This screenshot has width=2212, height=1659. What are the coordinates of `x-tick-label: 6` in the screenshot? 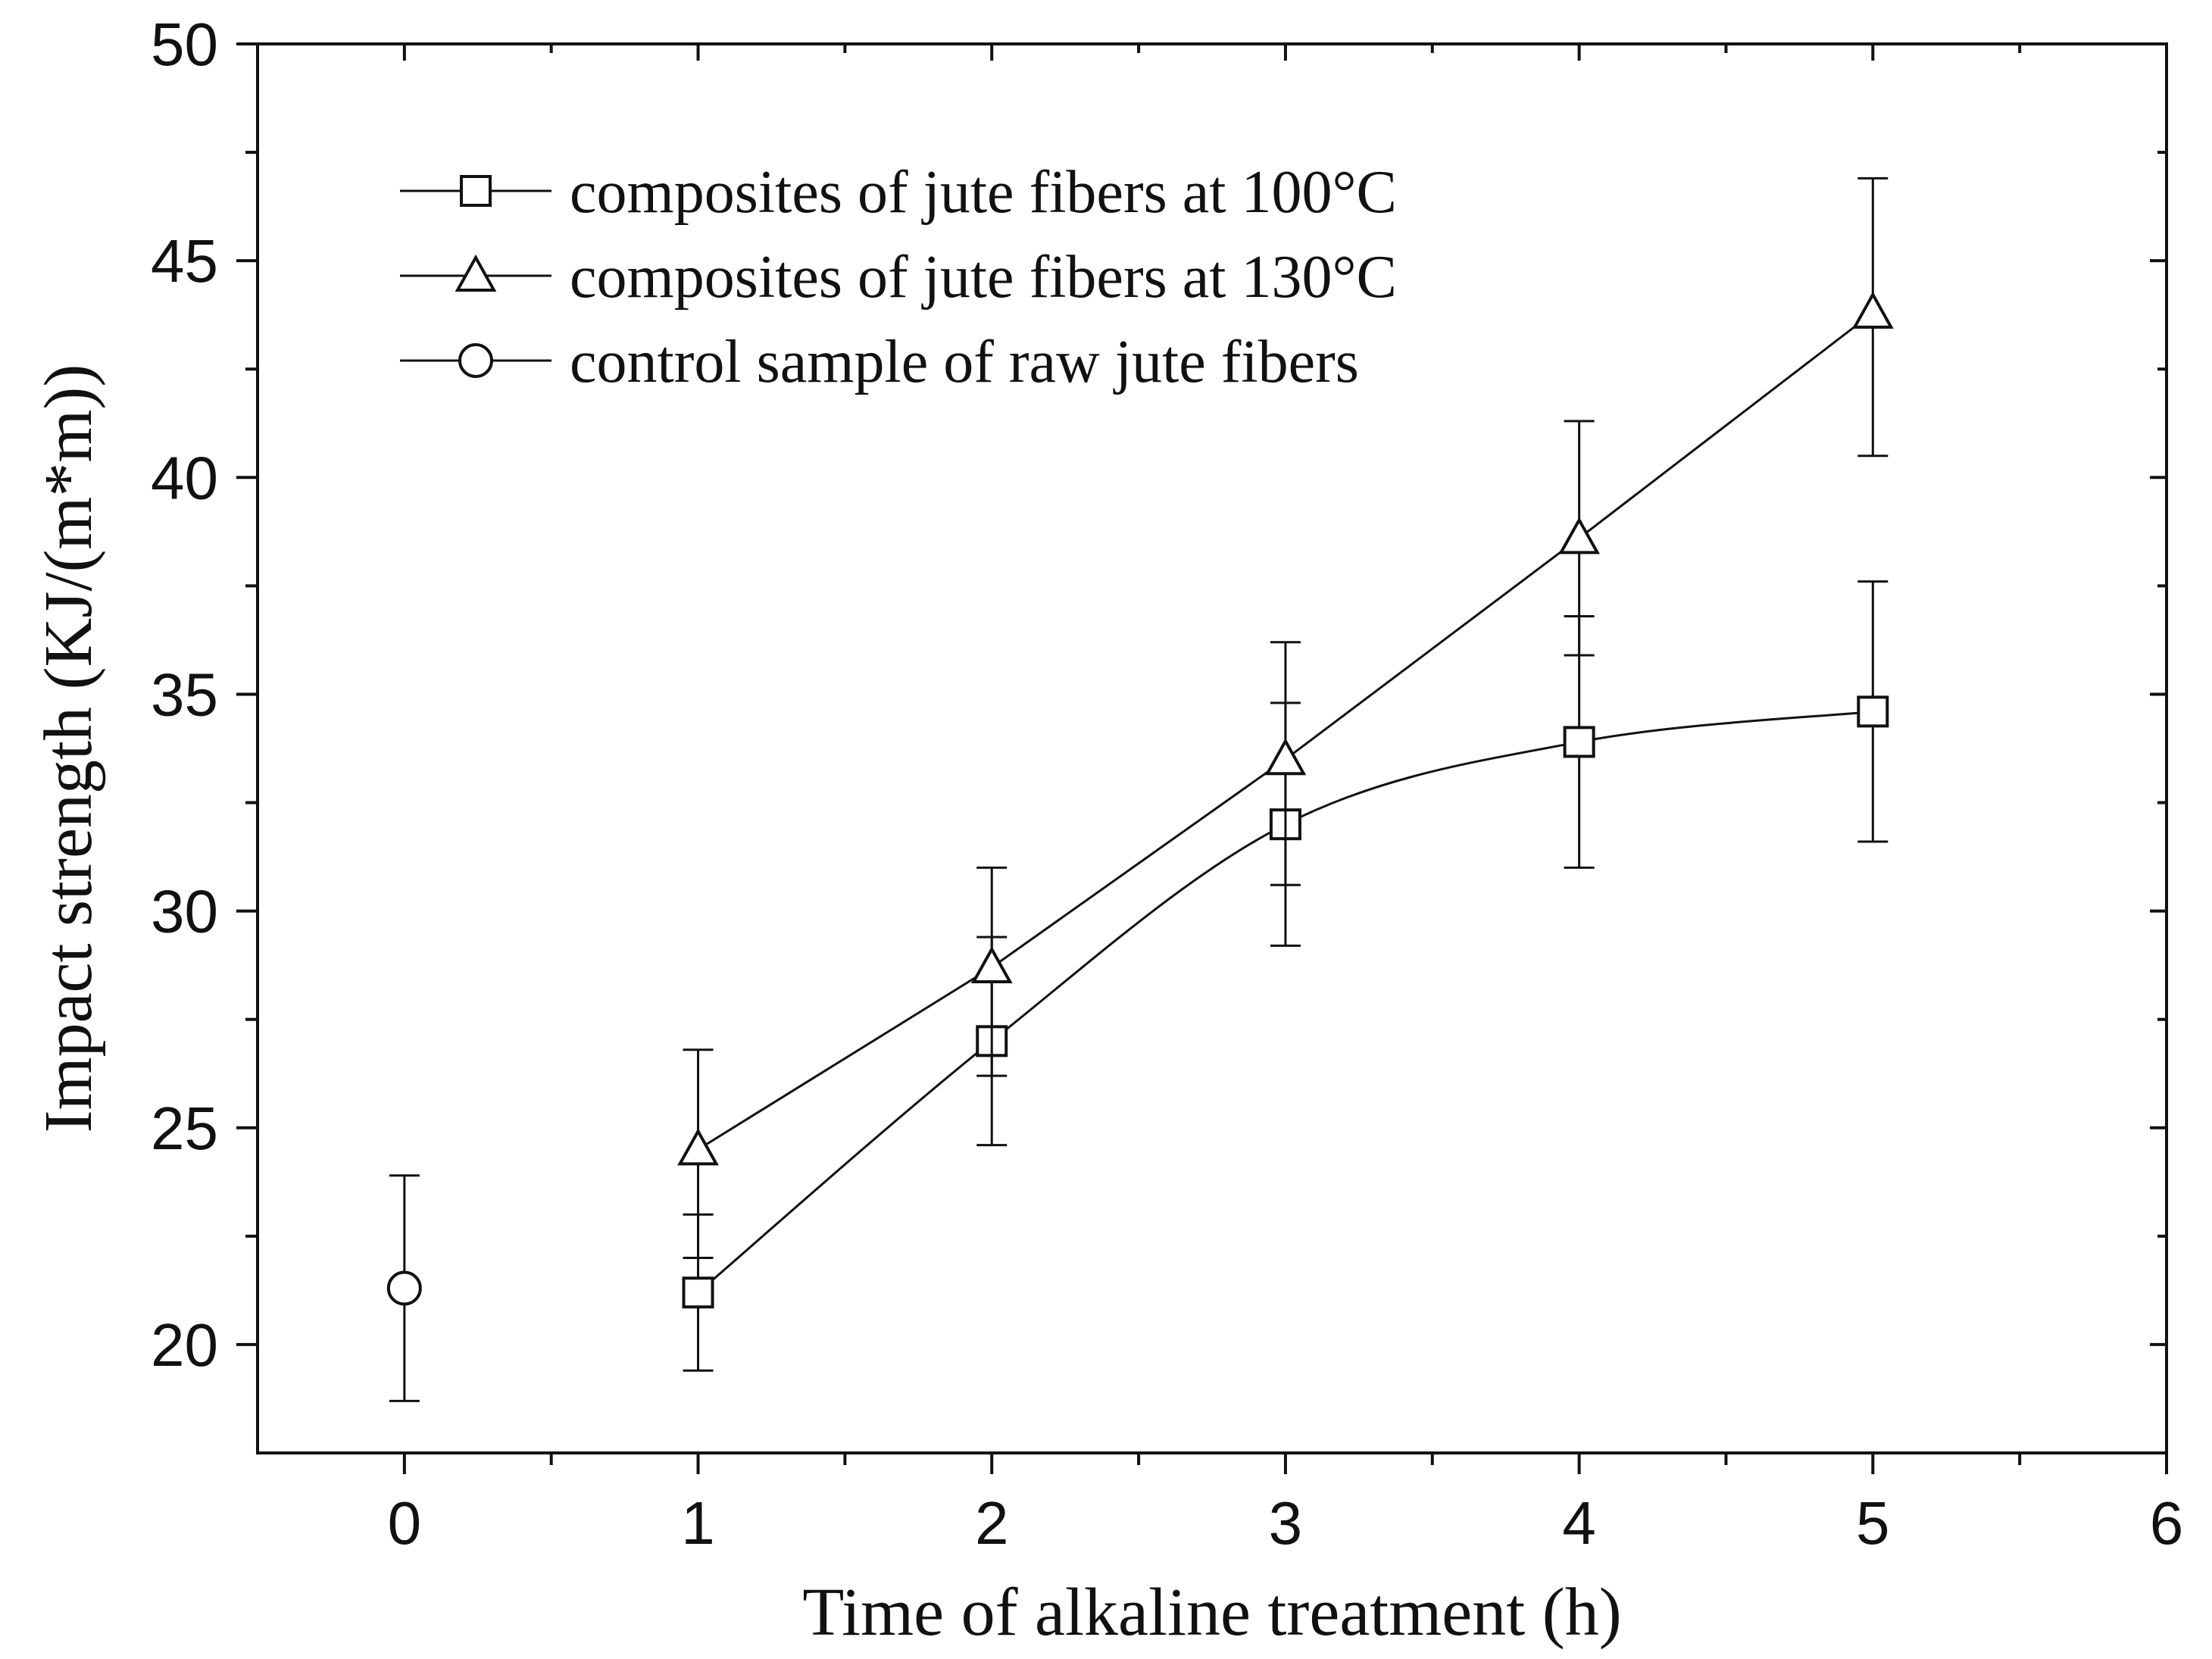 It's located at (2167, 1523).